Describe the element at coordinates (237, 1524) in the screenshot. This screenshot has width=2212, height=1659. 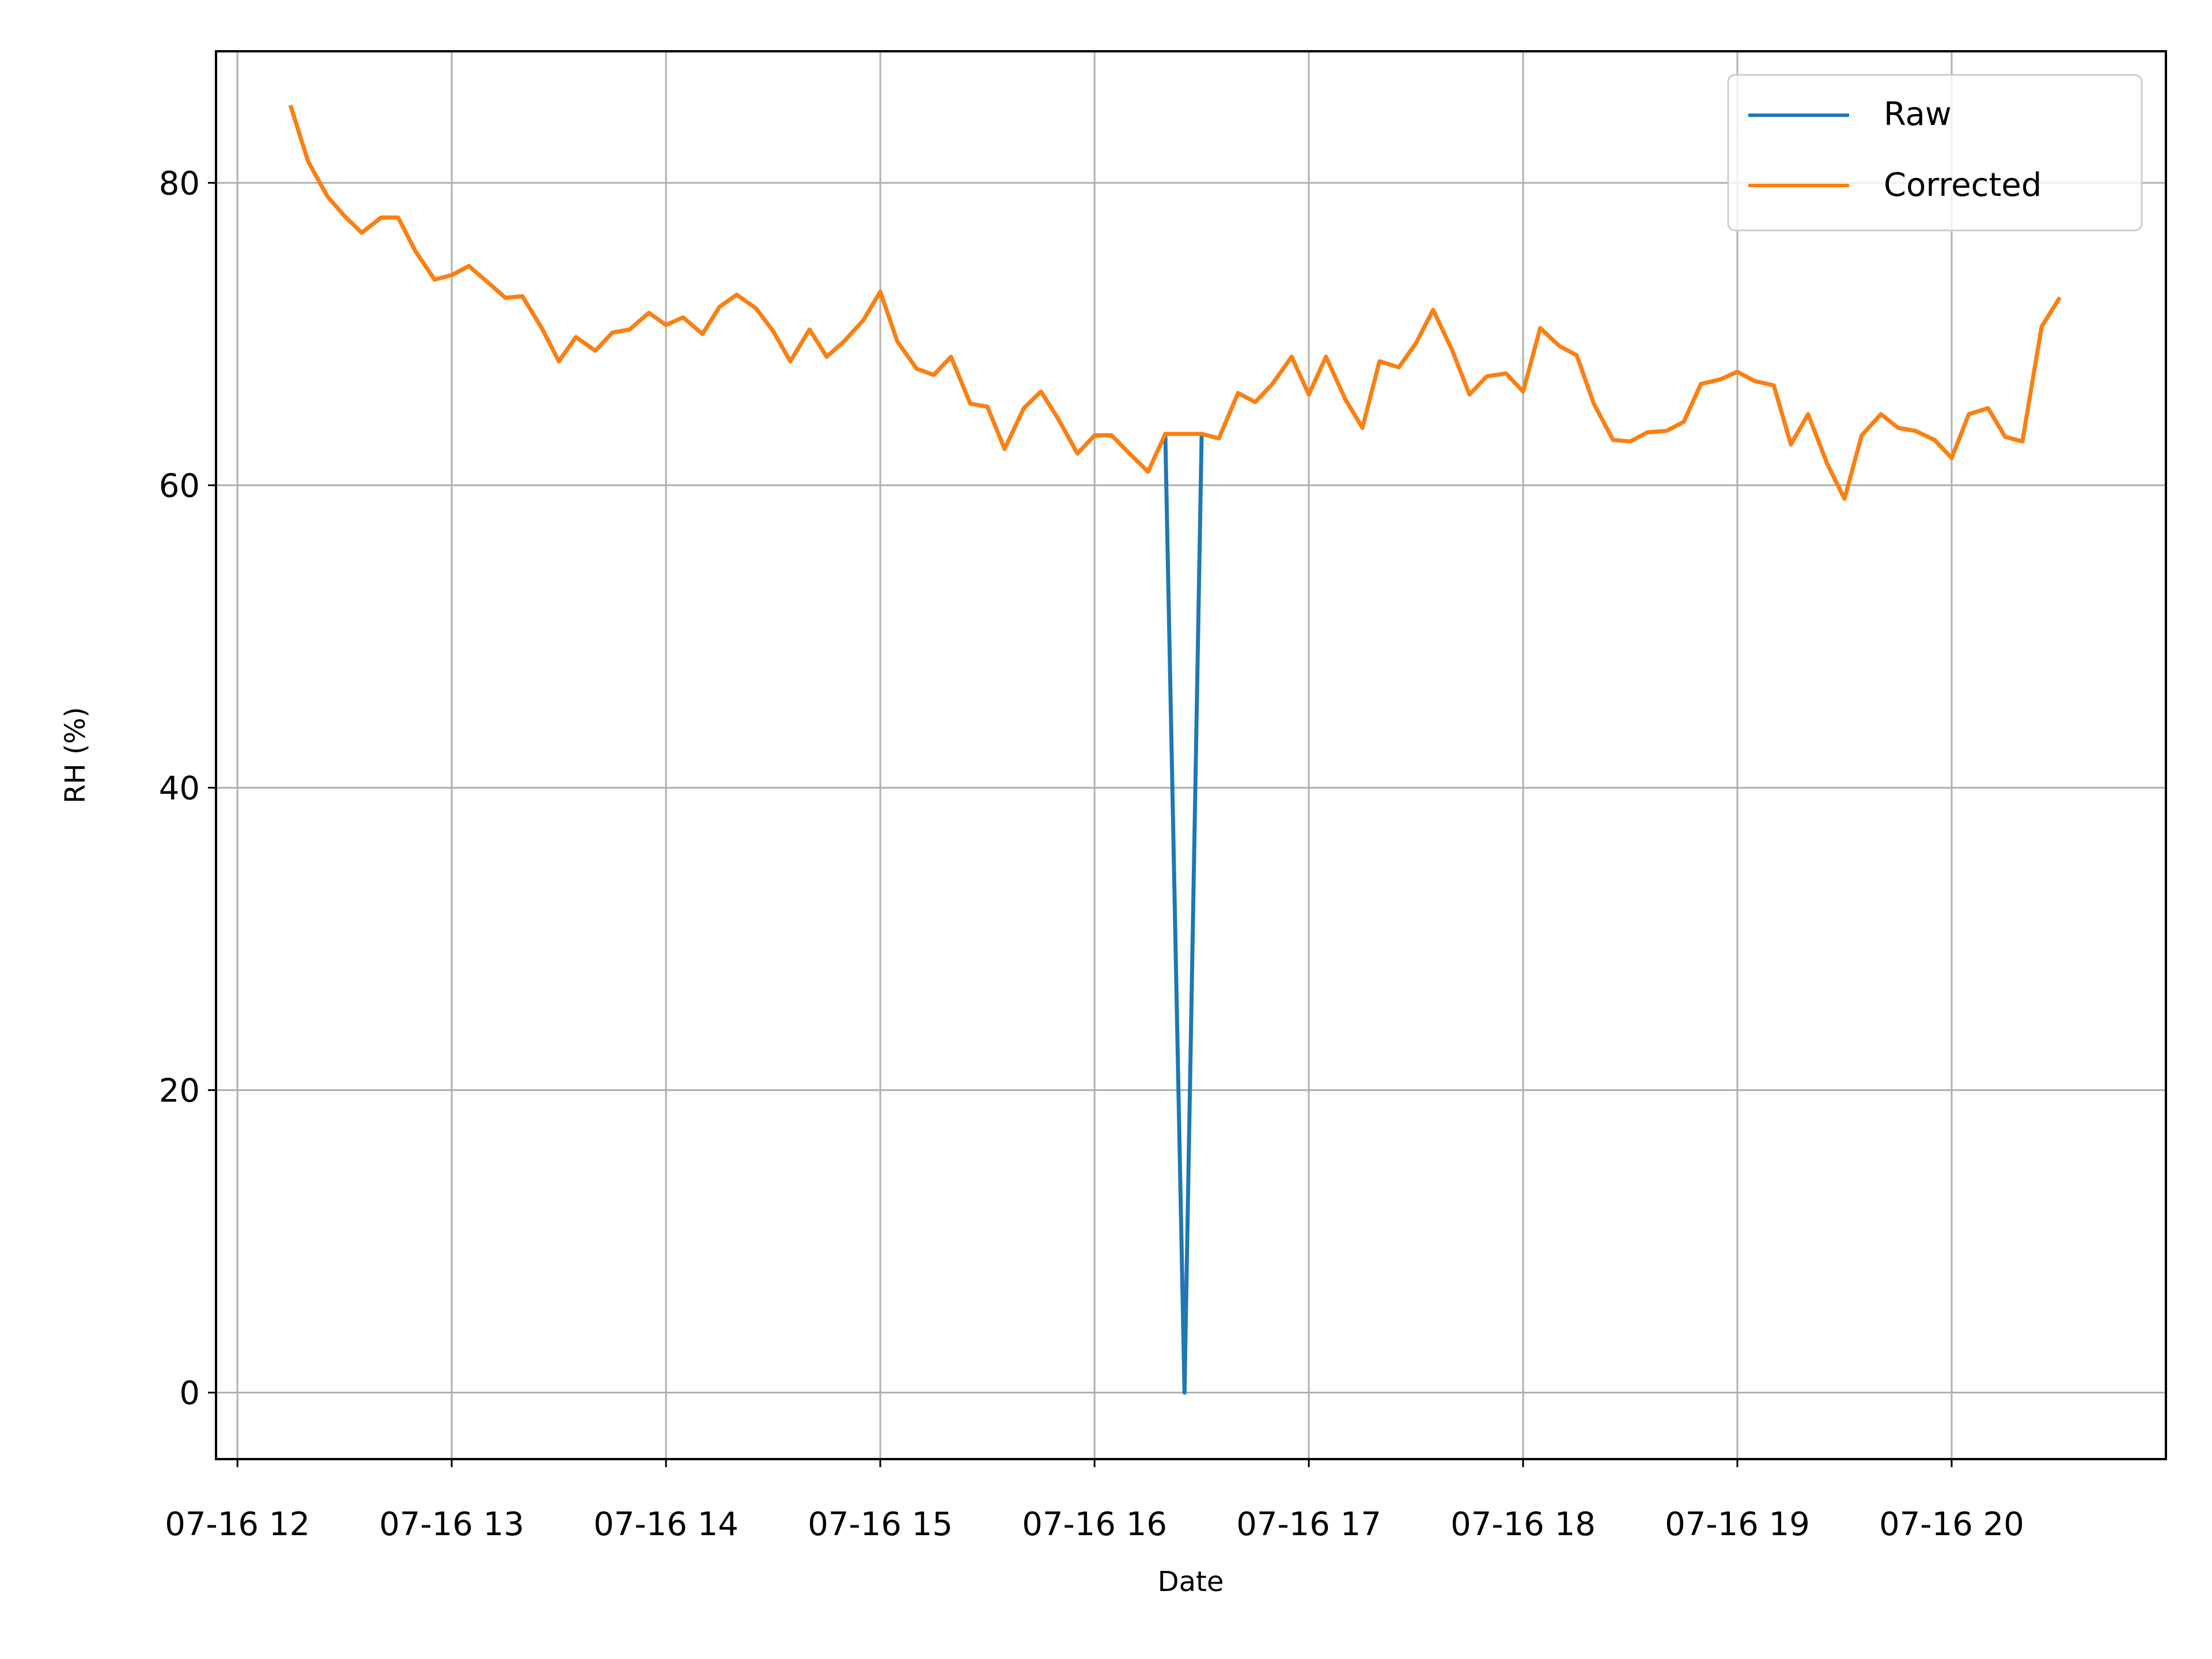
I see `x-tick-label: 07-16 12` at that location.